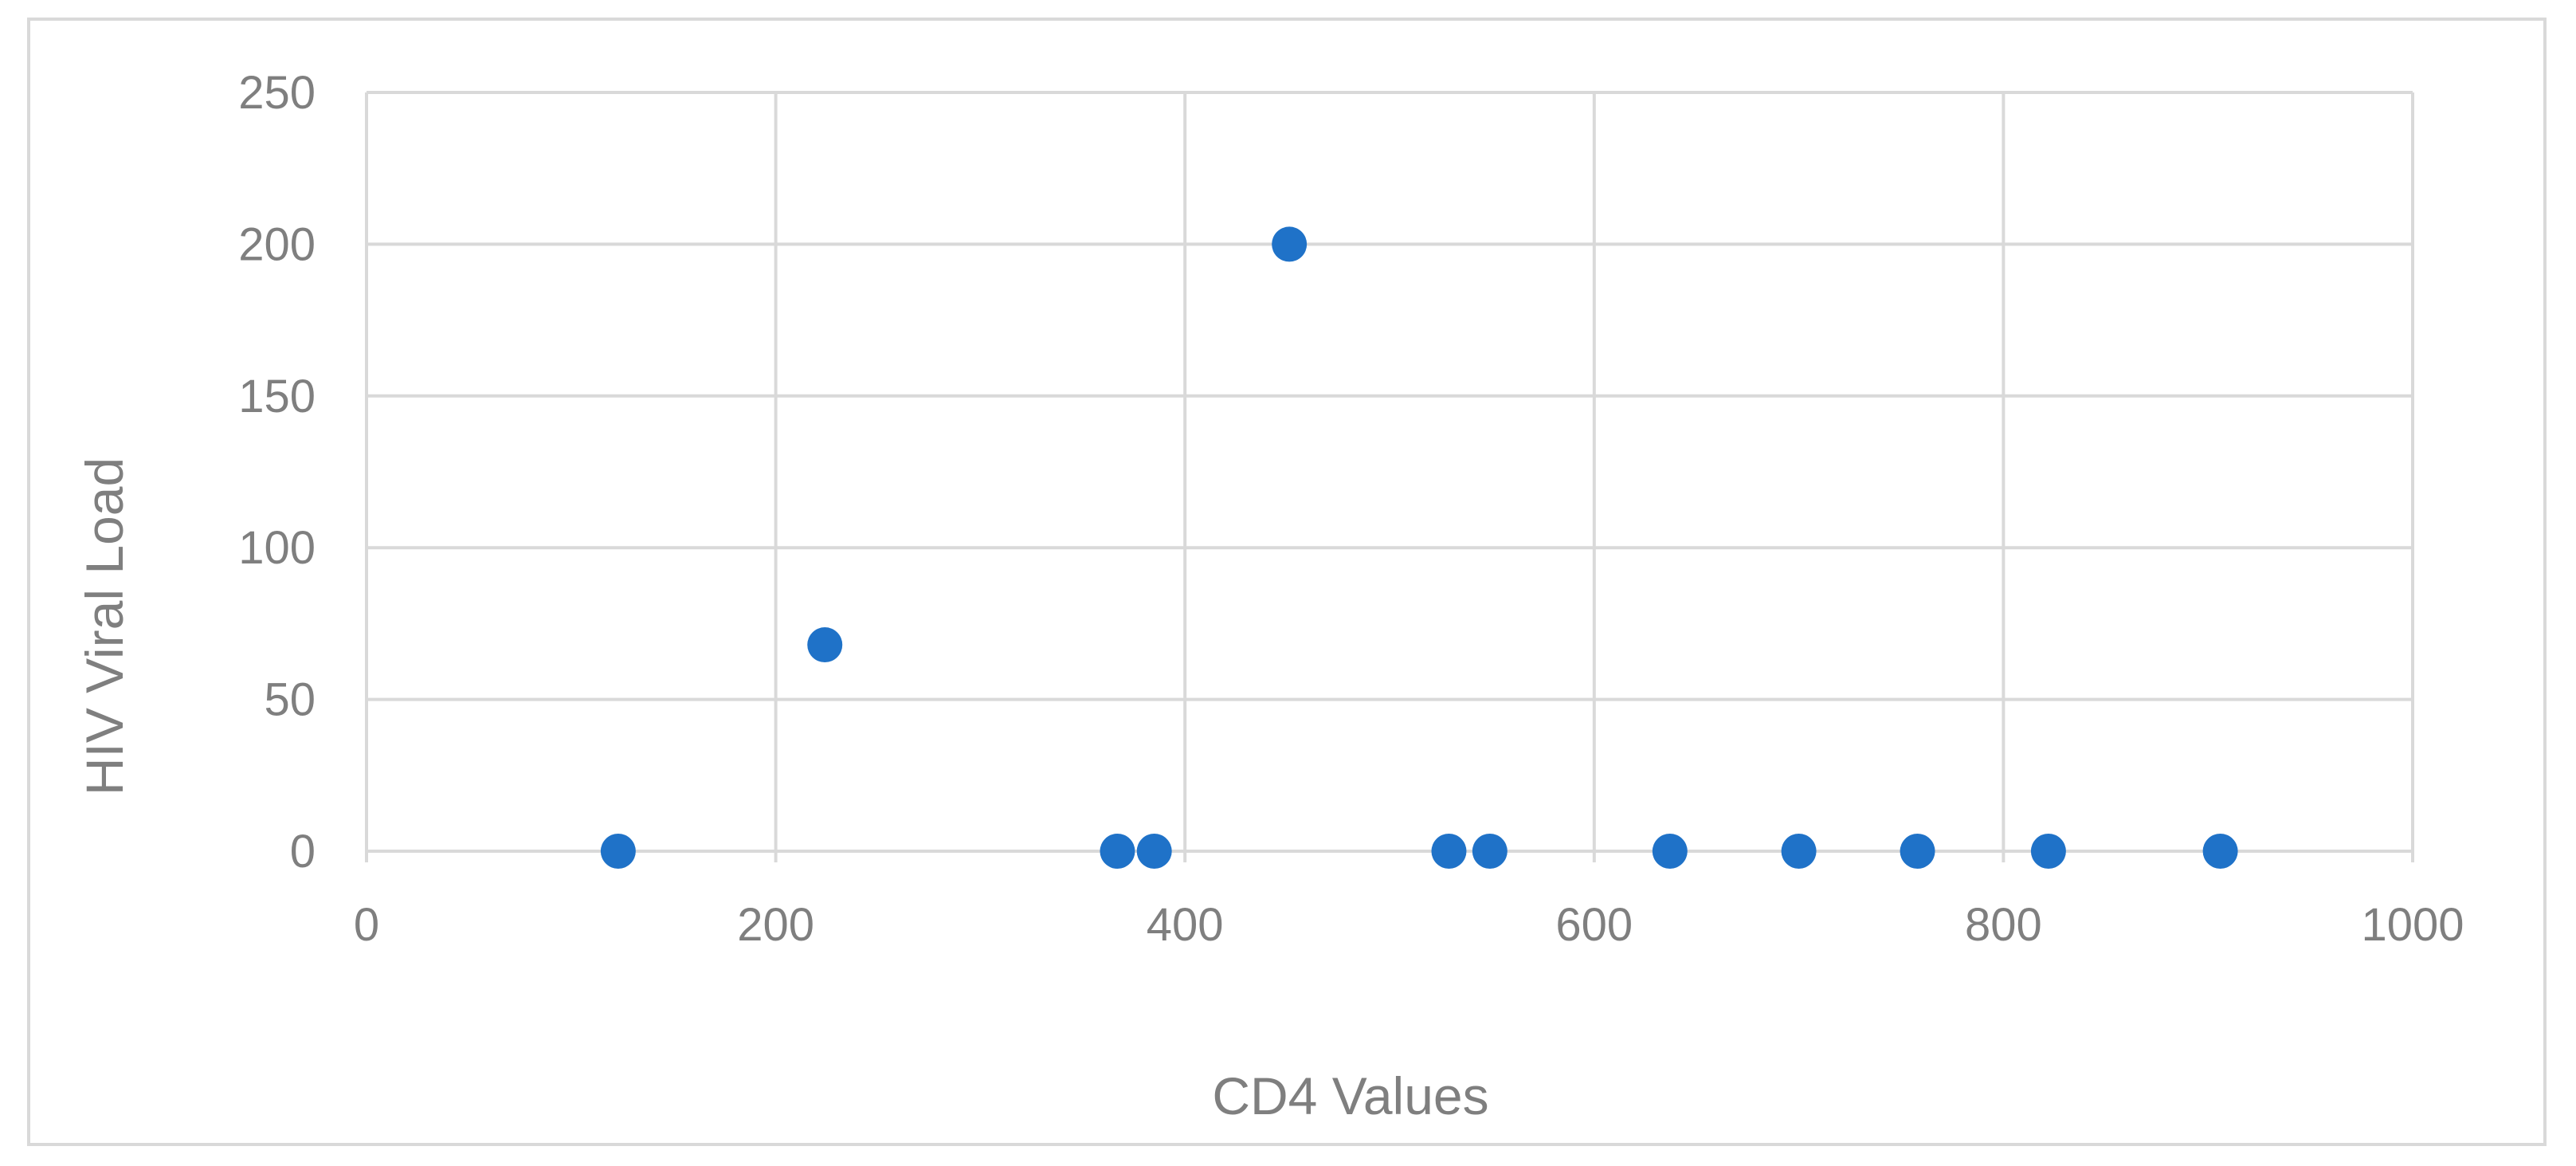 The image size is (2576, 1166). Describe the element at coordinates (1594, 925) in the screenshot. I see `x-tick-label-3: 600` at that location.